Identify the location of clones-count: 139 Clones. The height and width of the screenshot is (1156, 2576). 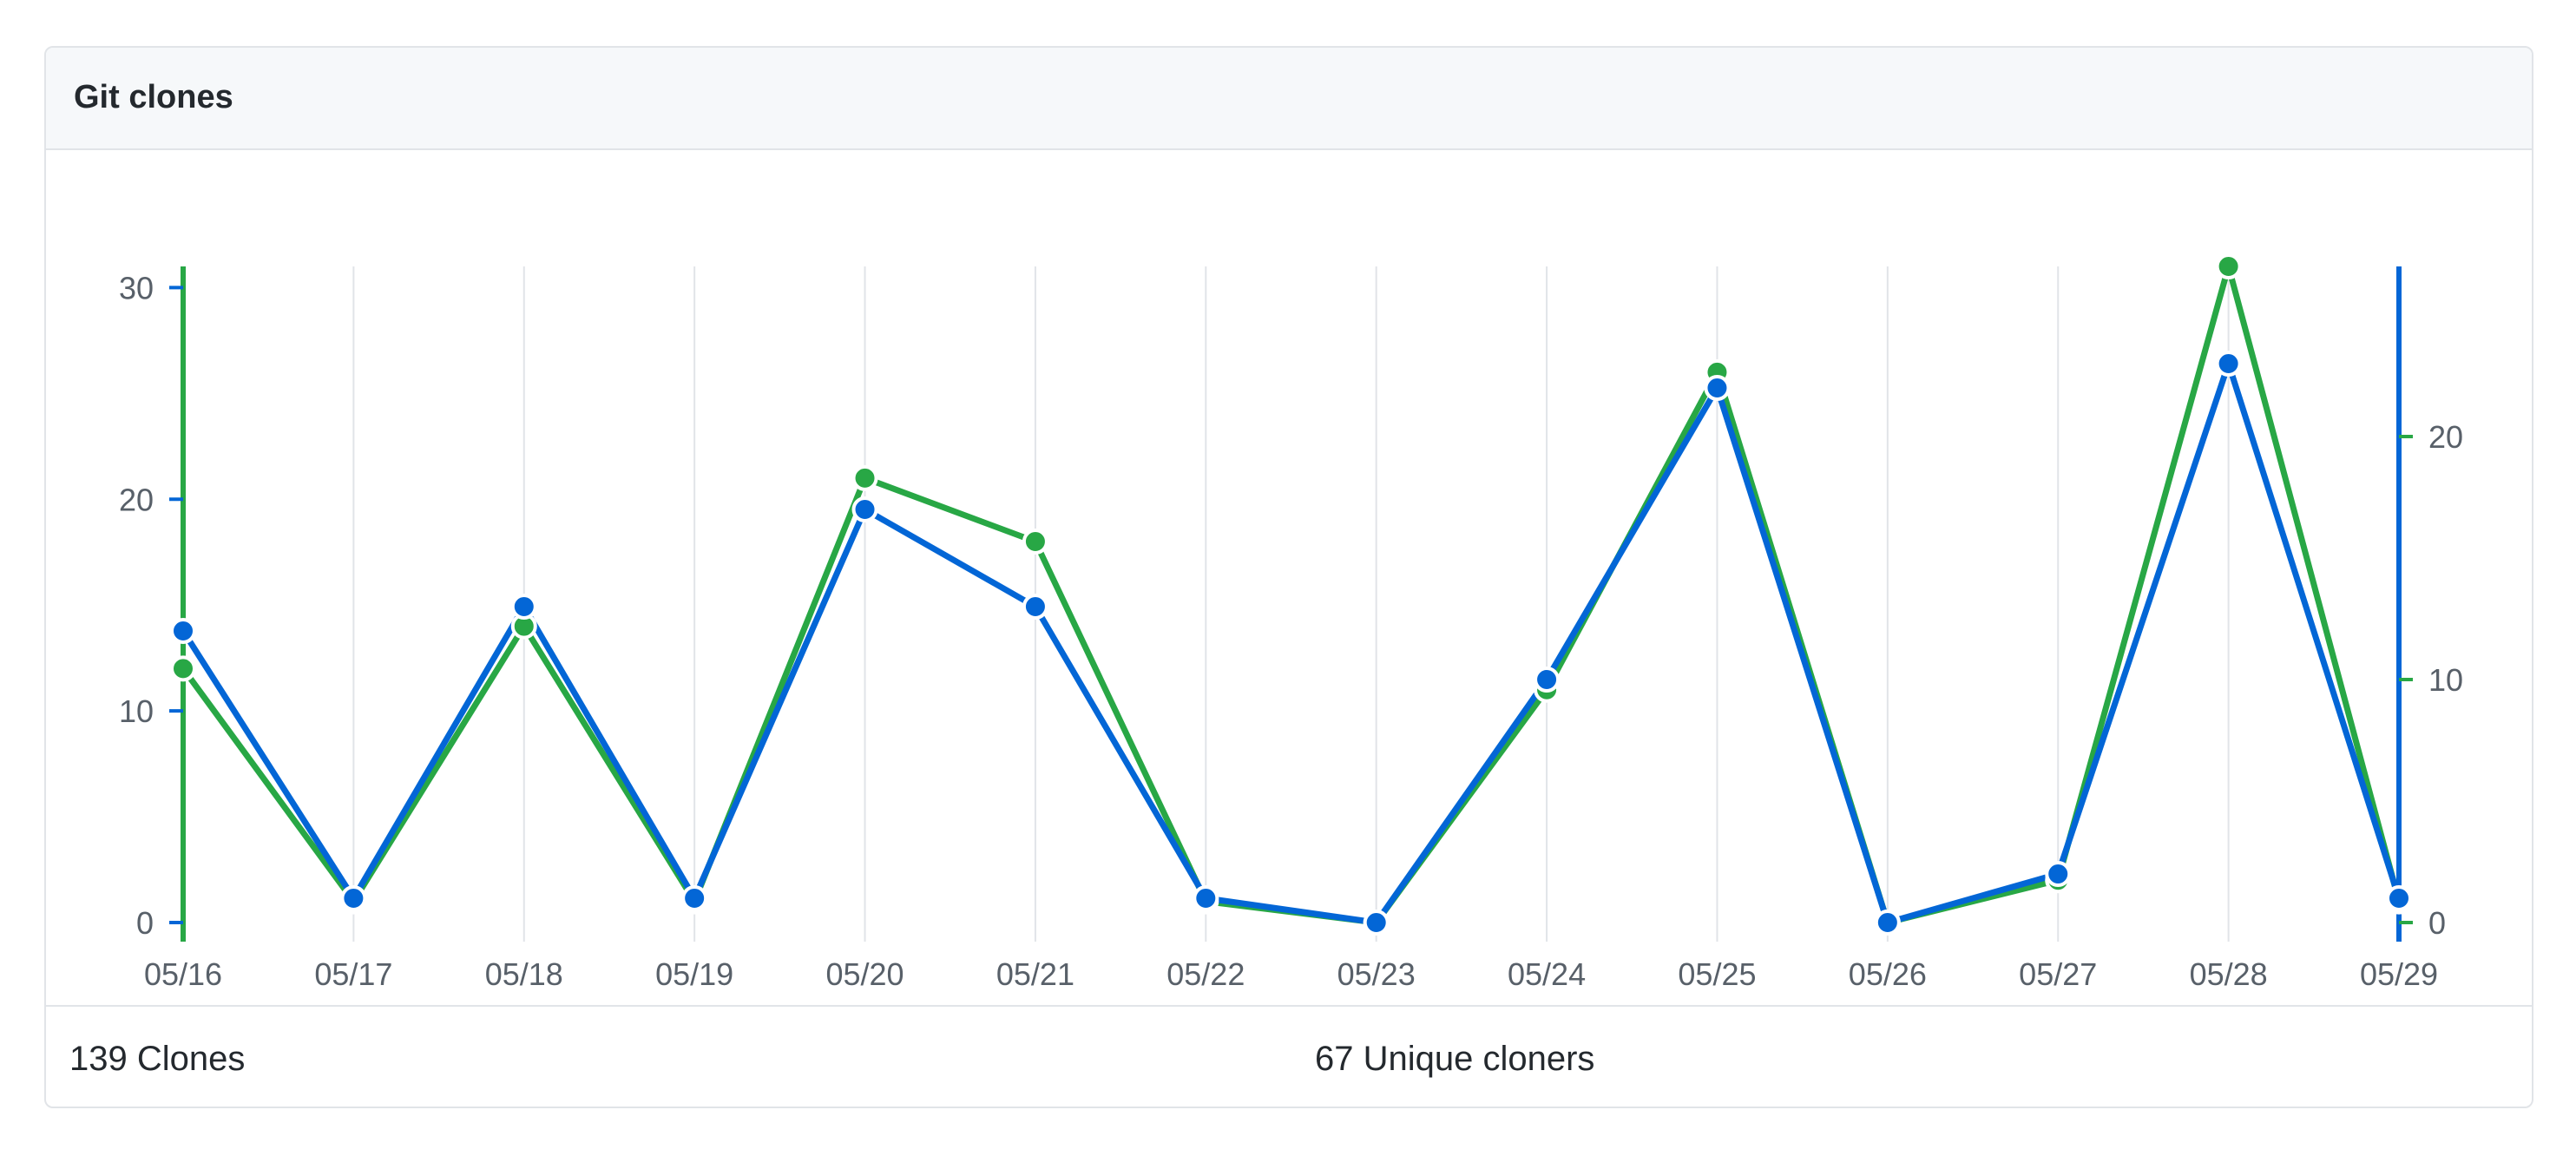
(157, 1059).